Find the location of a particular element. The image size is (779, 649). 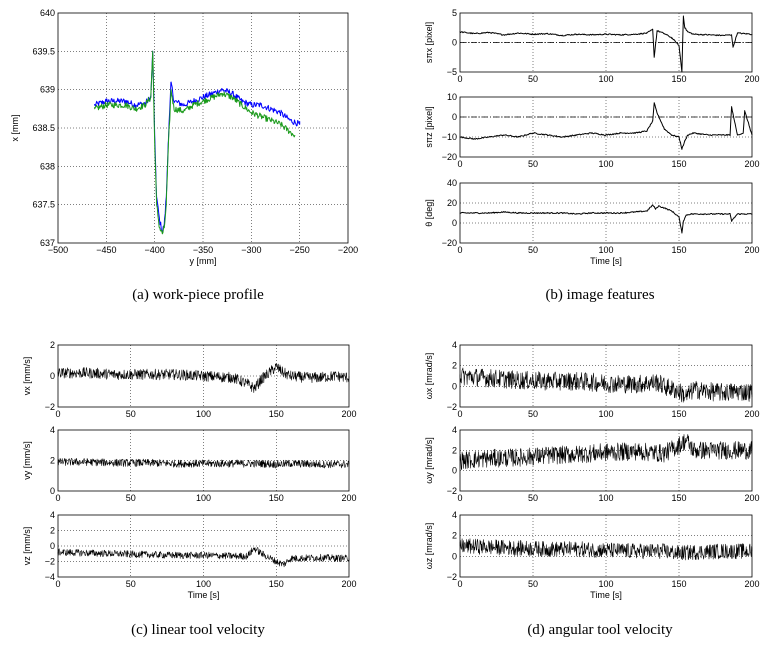

y-axis-label-b3: θ [deg] is located at coordinates (429, 213).